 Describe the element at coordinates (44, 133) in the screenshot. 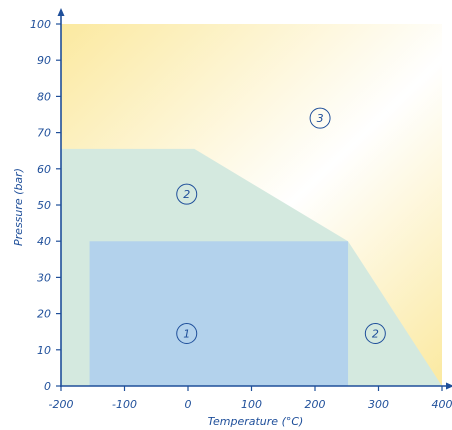

I see `y-tick-label: 70` at that location.